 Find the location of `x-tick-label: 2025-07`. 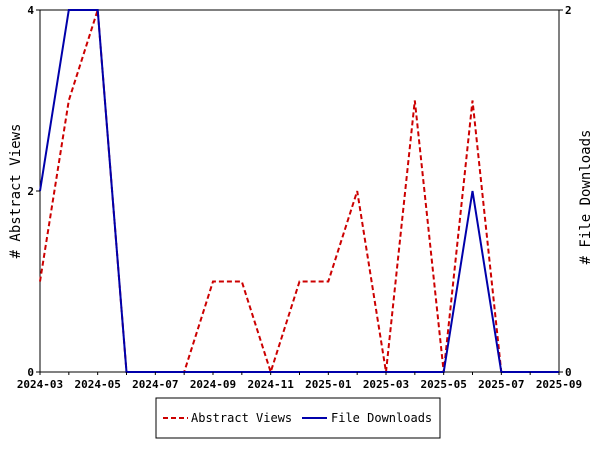

x-tick-label: 2025-07 is located at coordinates (501, 384).